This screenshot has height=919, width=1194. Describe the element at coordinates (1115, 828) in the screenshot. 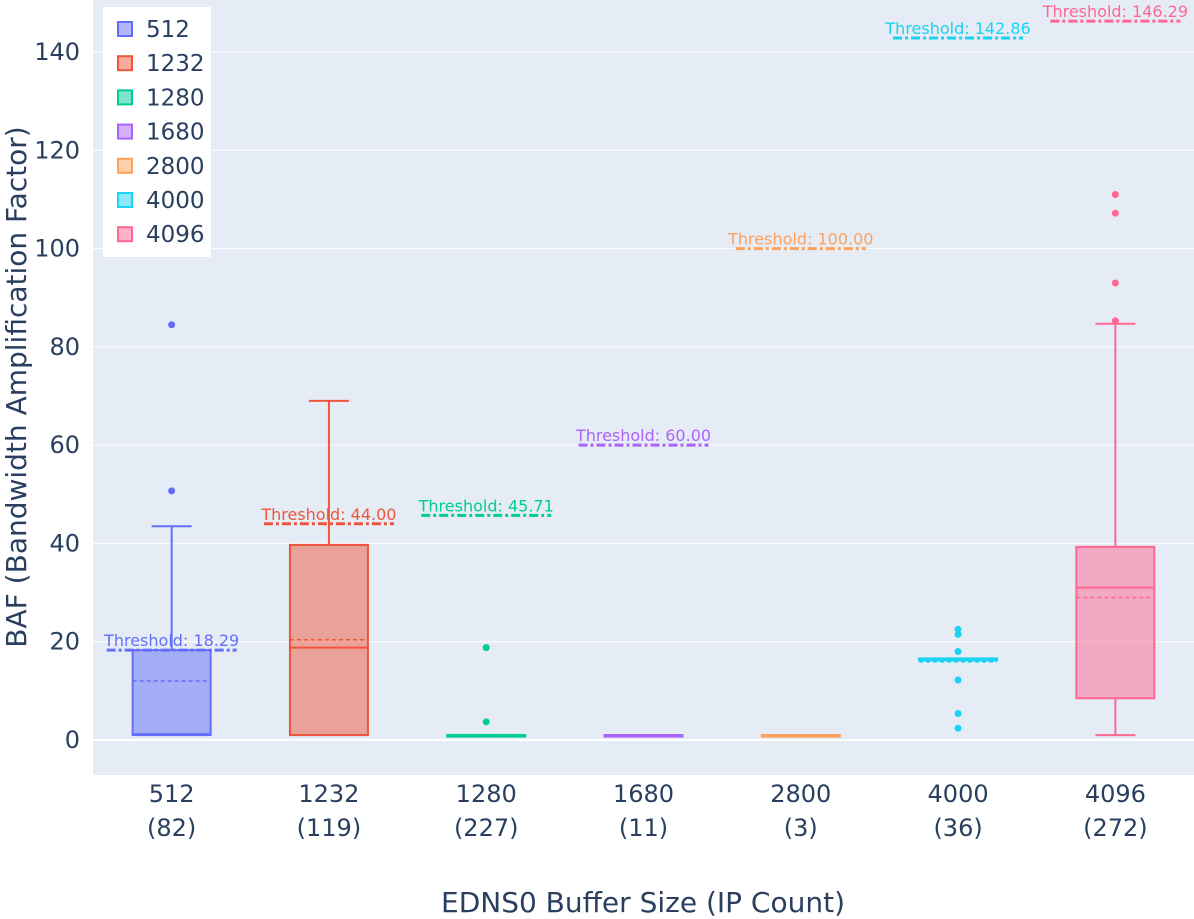

I see `x-tick-count: (272)` at that location.